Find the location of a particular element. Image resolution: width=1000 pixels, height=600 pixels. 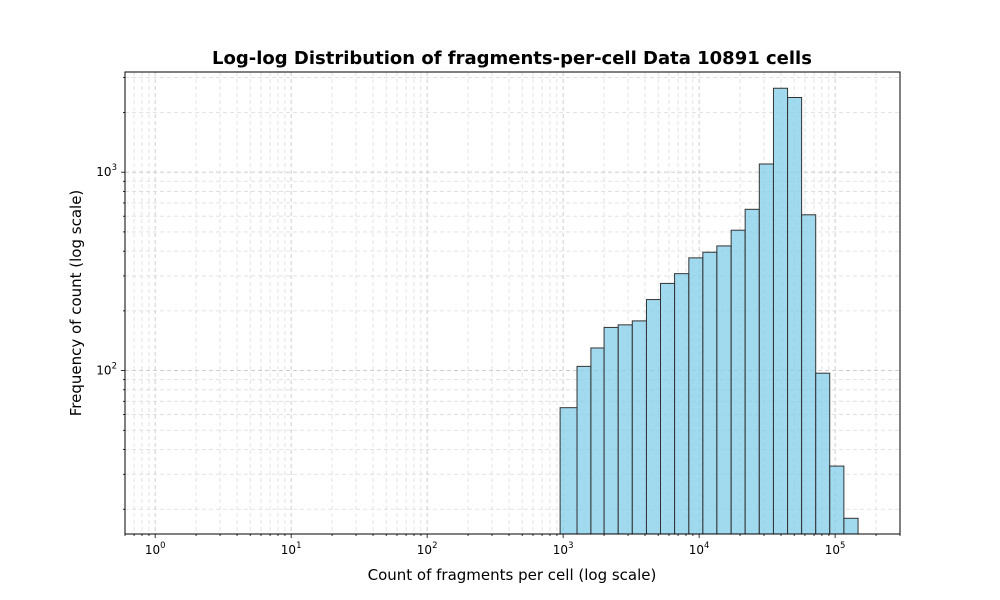

x-tick-label: 10⁰ is located at coordinates (155, 549).